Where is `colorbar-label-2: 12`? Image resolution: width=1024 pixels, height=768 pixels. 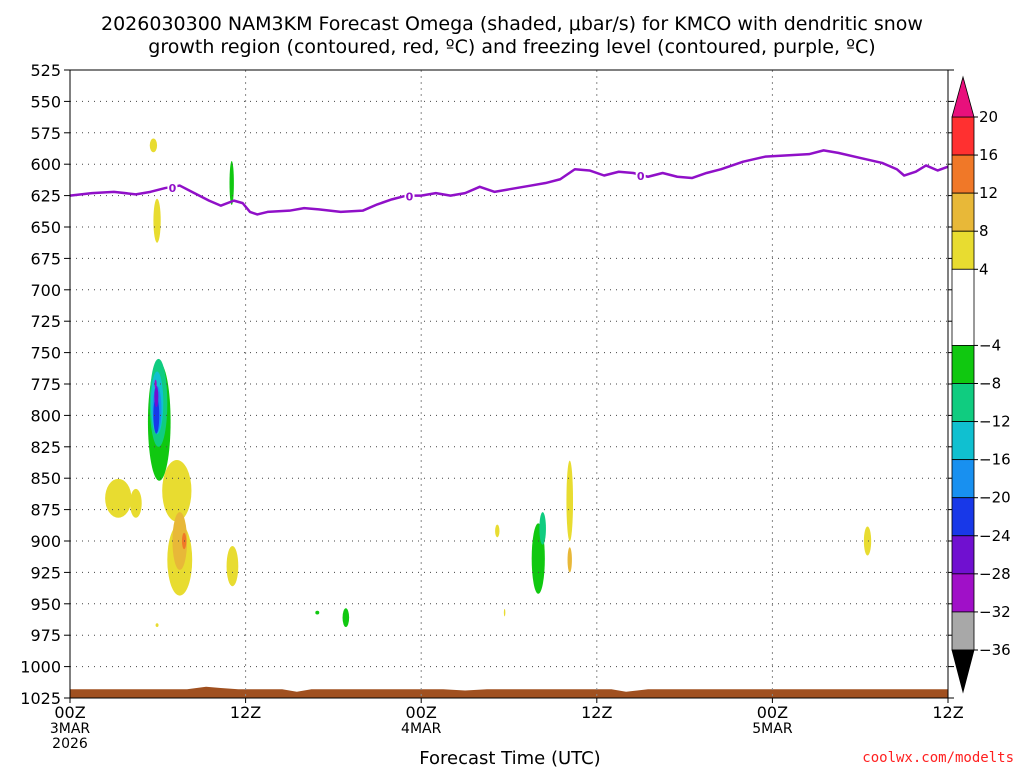 colorbar-label-2: 12 is located at coordinates (988, 193).